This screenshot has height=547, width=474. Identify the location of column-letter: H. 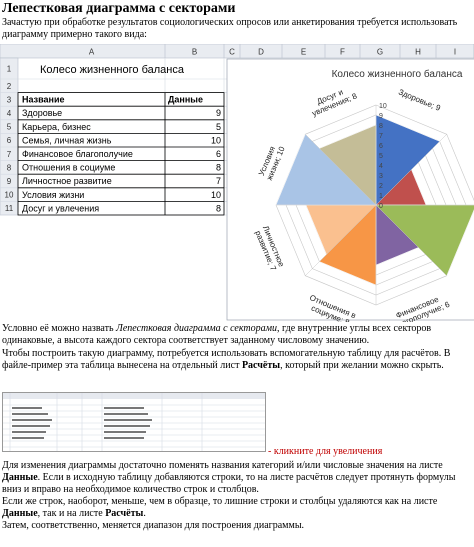
(418, 52).